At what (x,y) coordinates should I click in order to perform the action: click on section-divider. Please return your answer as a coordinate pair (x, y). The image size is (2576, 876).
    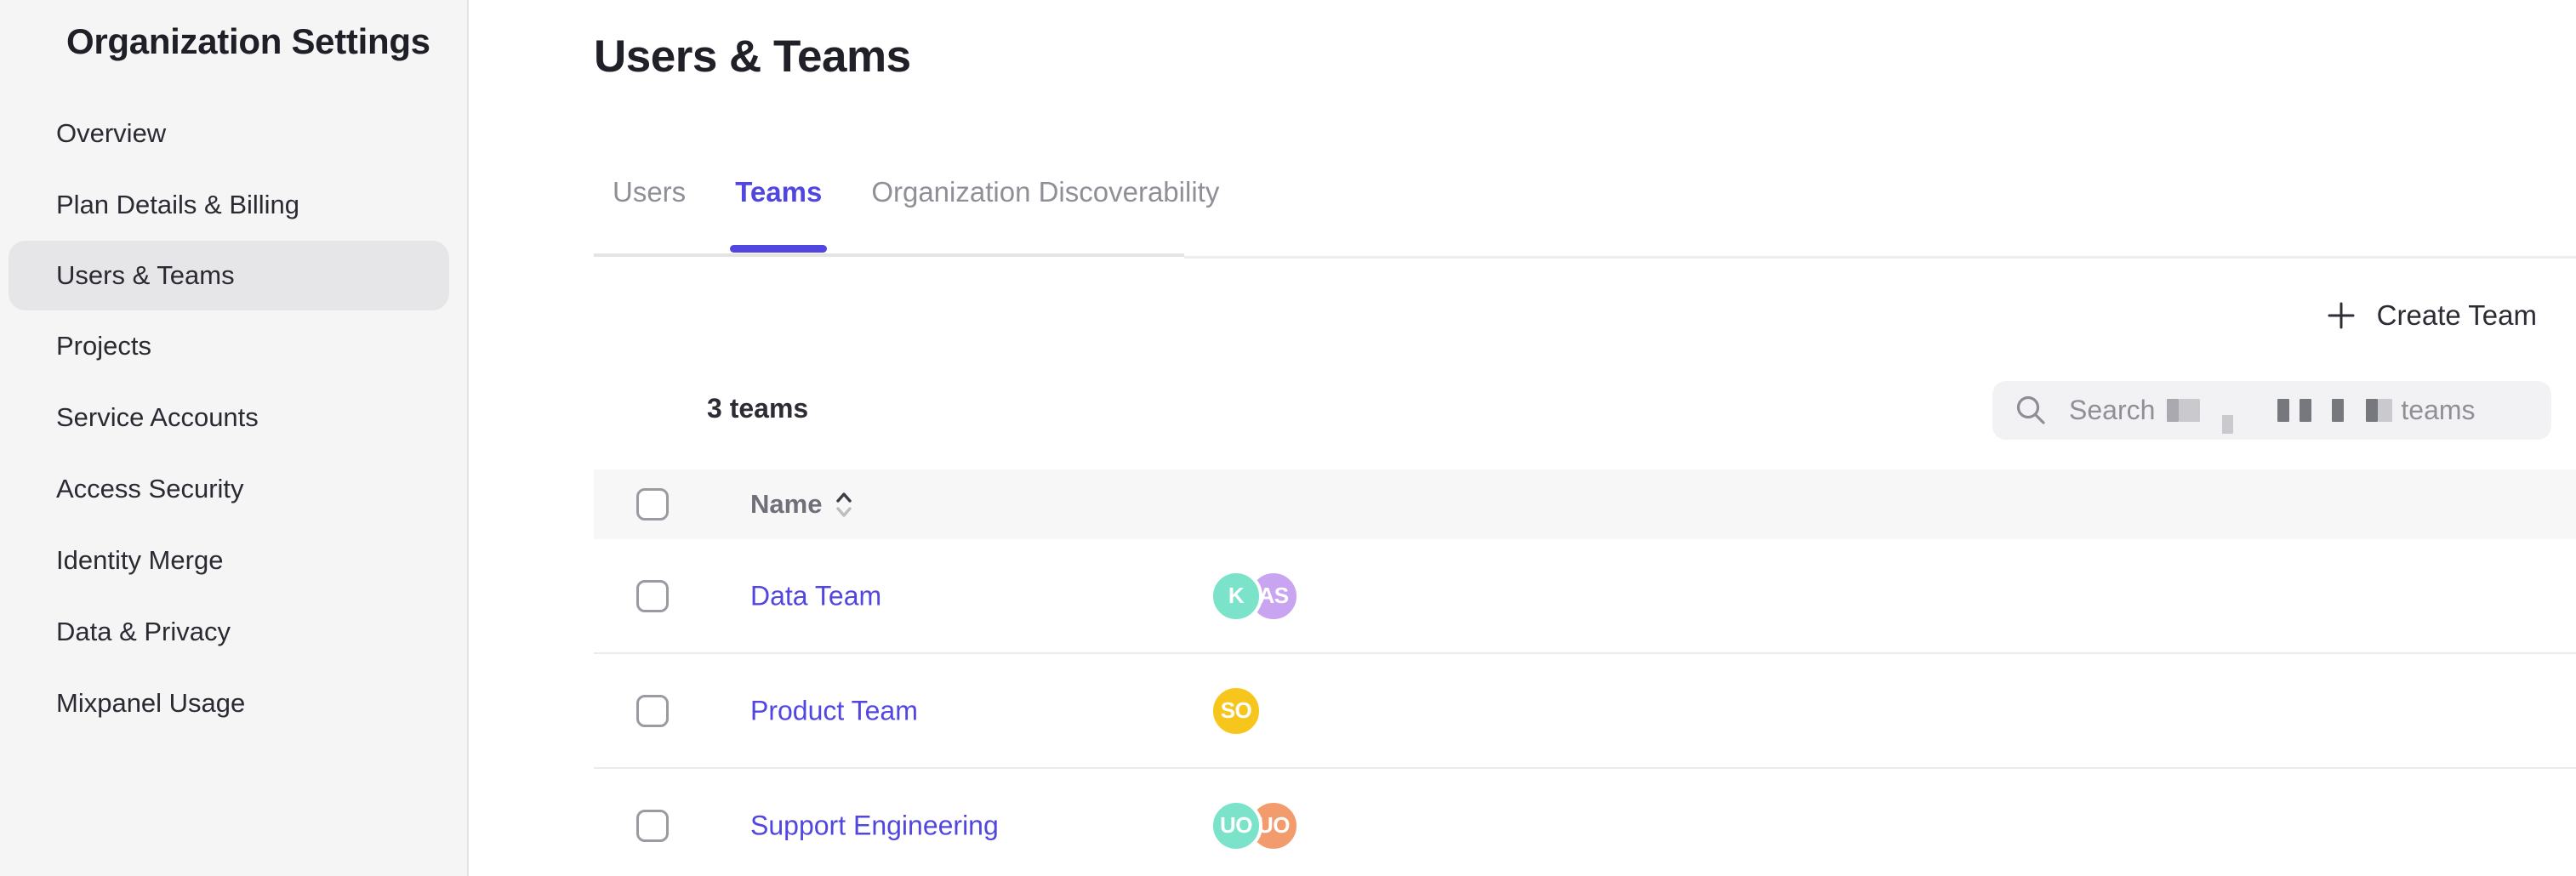
    Looking at the image, I should click on (1880, 257).